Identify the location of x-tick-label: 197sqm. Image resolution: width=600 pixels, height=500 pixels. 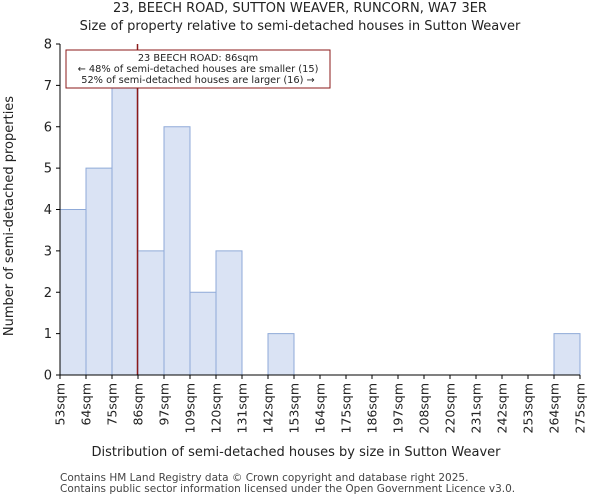
(398, 408).